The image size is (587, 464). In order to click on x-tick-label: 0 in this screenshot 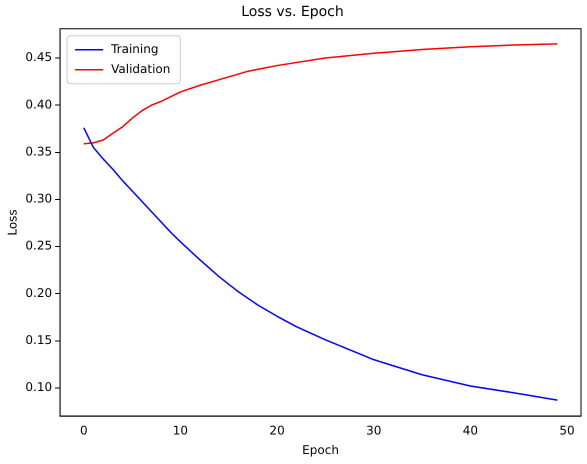, I will do `click(84, 431)`.